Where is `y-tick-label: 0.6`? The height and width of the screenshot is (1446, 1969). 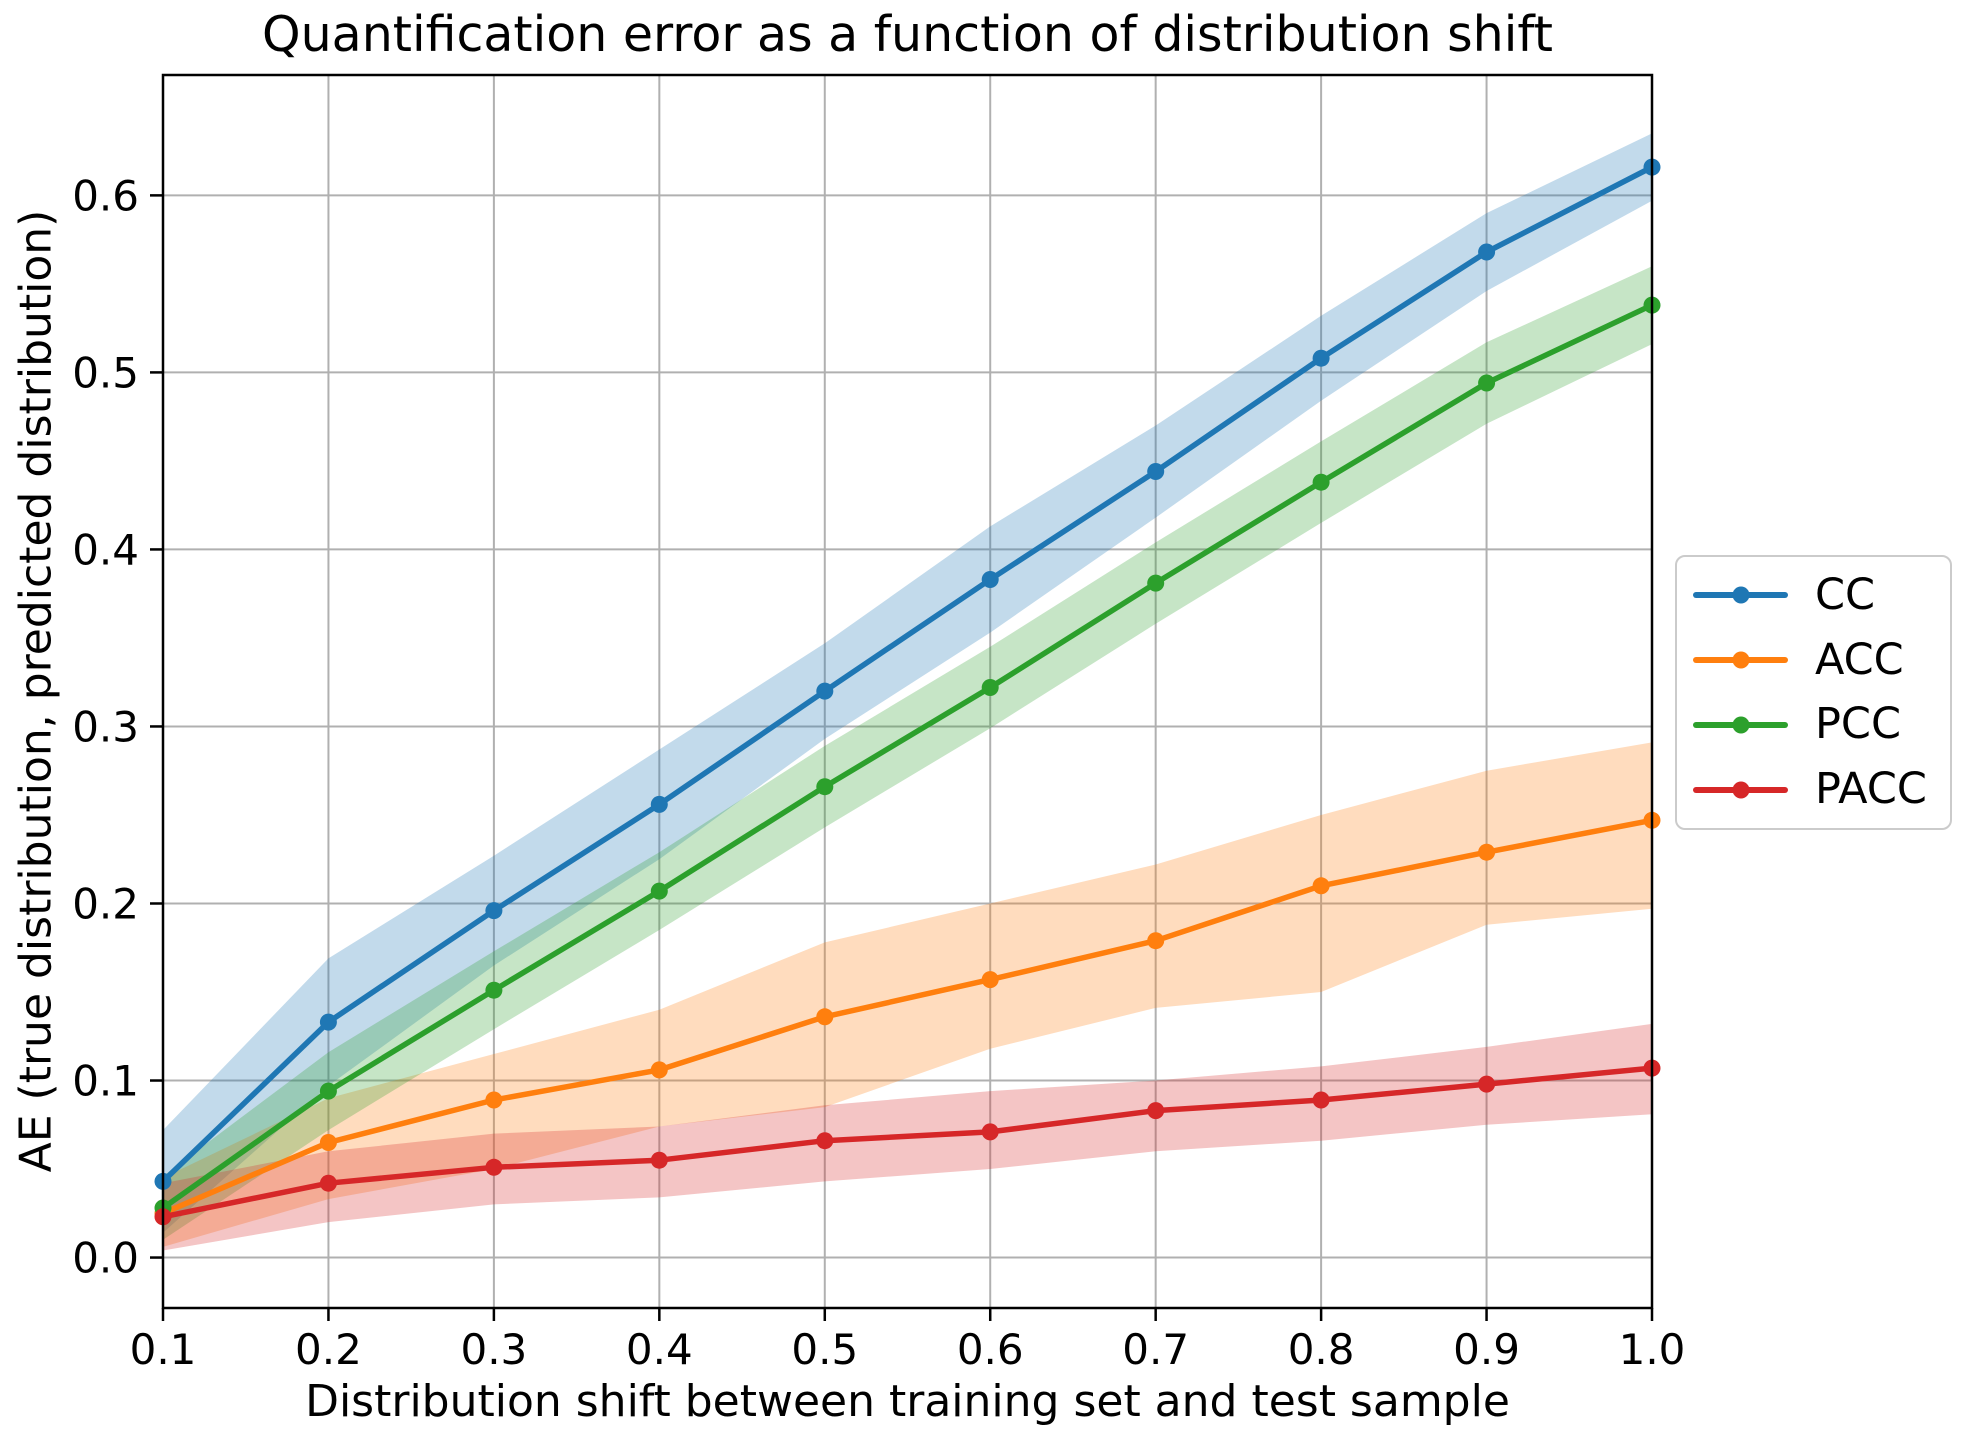 y-tick-label: 0.6 is located at coordinates (105, 195).